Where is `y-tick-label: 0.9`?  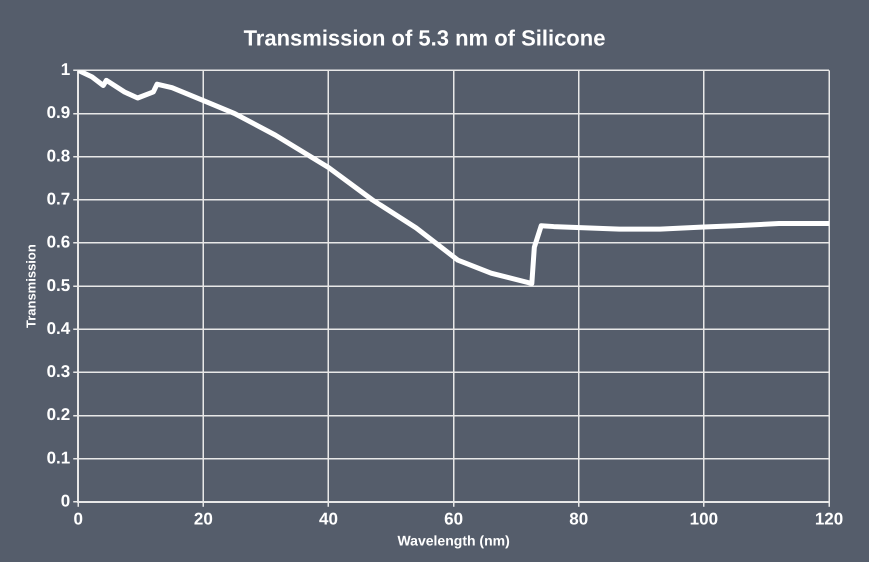
y-tick-label: 0.9 is located at coordinates (58, 112).